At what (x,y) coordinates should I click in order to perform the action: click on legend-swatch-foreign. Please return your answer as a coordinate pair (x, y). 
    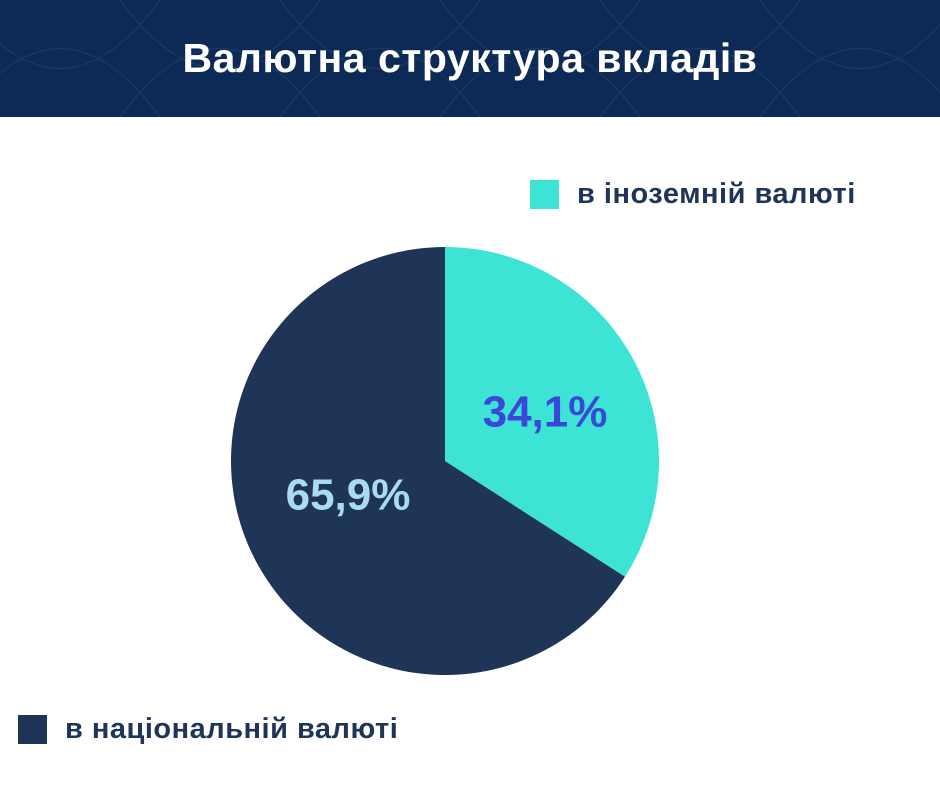
    Looking at the image, I should click on (544, 194).